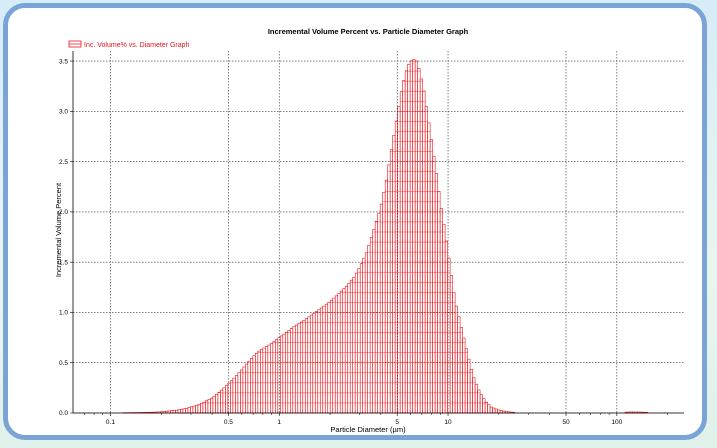 The image size is (717, 448). I want to click on y-tick-label: 3.0, so click(63, 112).